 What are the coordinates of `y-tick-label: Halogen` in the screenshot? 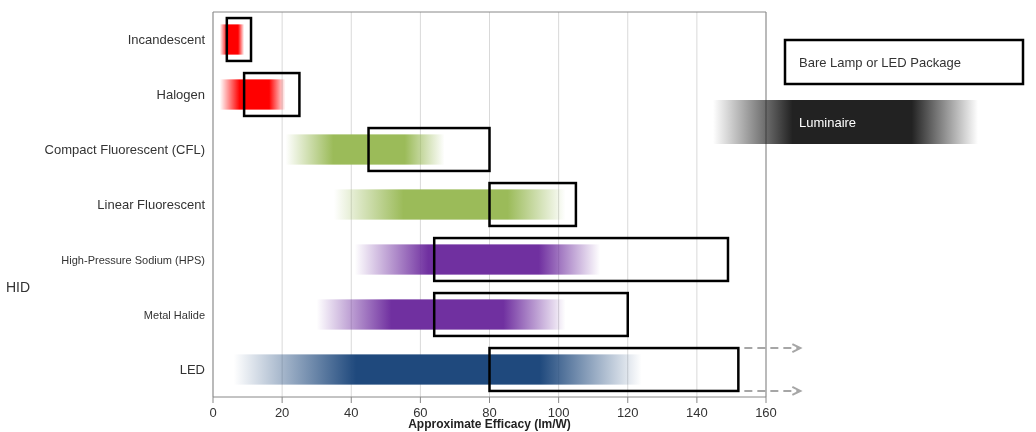 It's located at (180, 94).